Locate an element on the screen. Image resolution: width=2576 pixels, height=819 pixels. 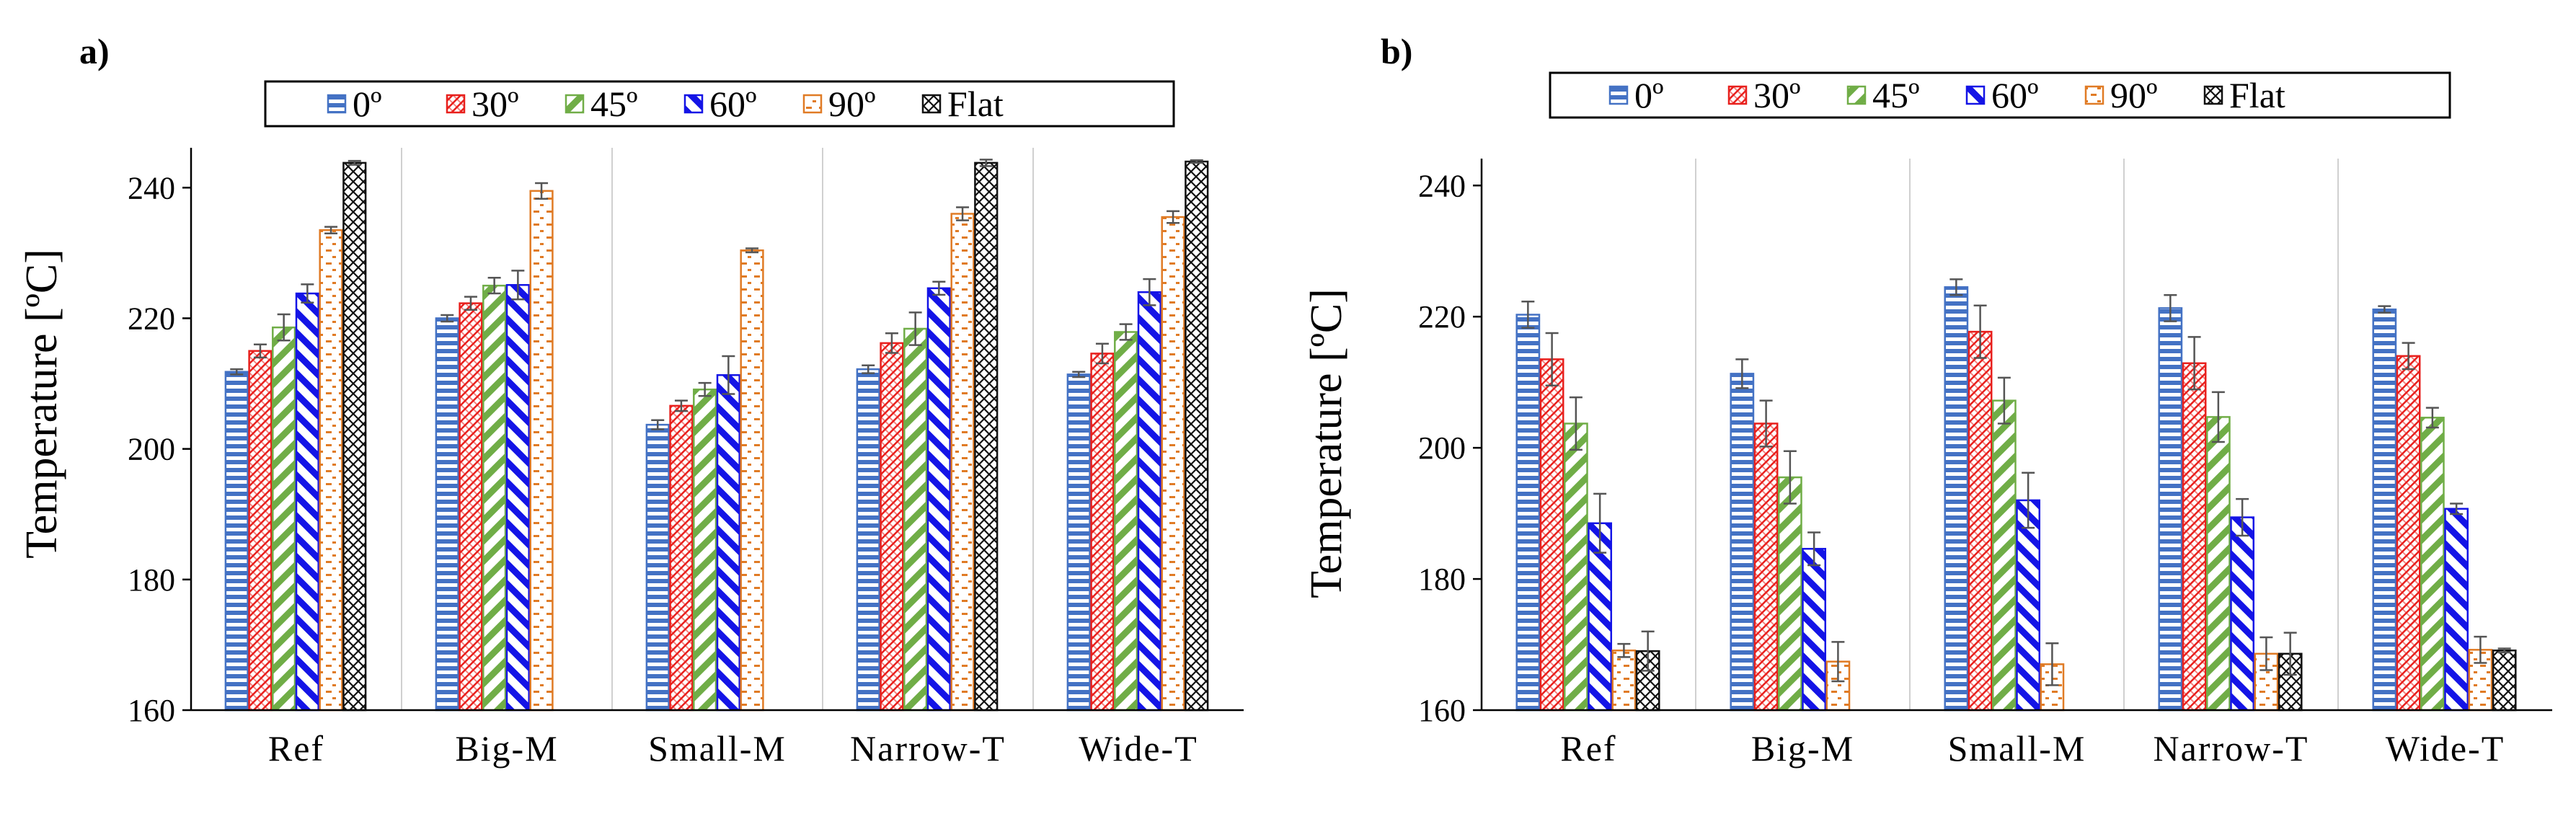
x-categories-a: Ref Big-M Small-M Narrow-T Wide-T is located at coordinates (732, 748).